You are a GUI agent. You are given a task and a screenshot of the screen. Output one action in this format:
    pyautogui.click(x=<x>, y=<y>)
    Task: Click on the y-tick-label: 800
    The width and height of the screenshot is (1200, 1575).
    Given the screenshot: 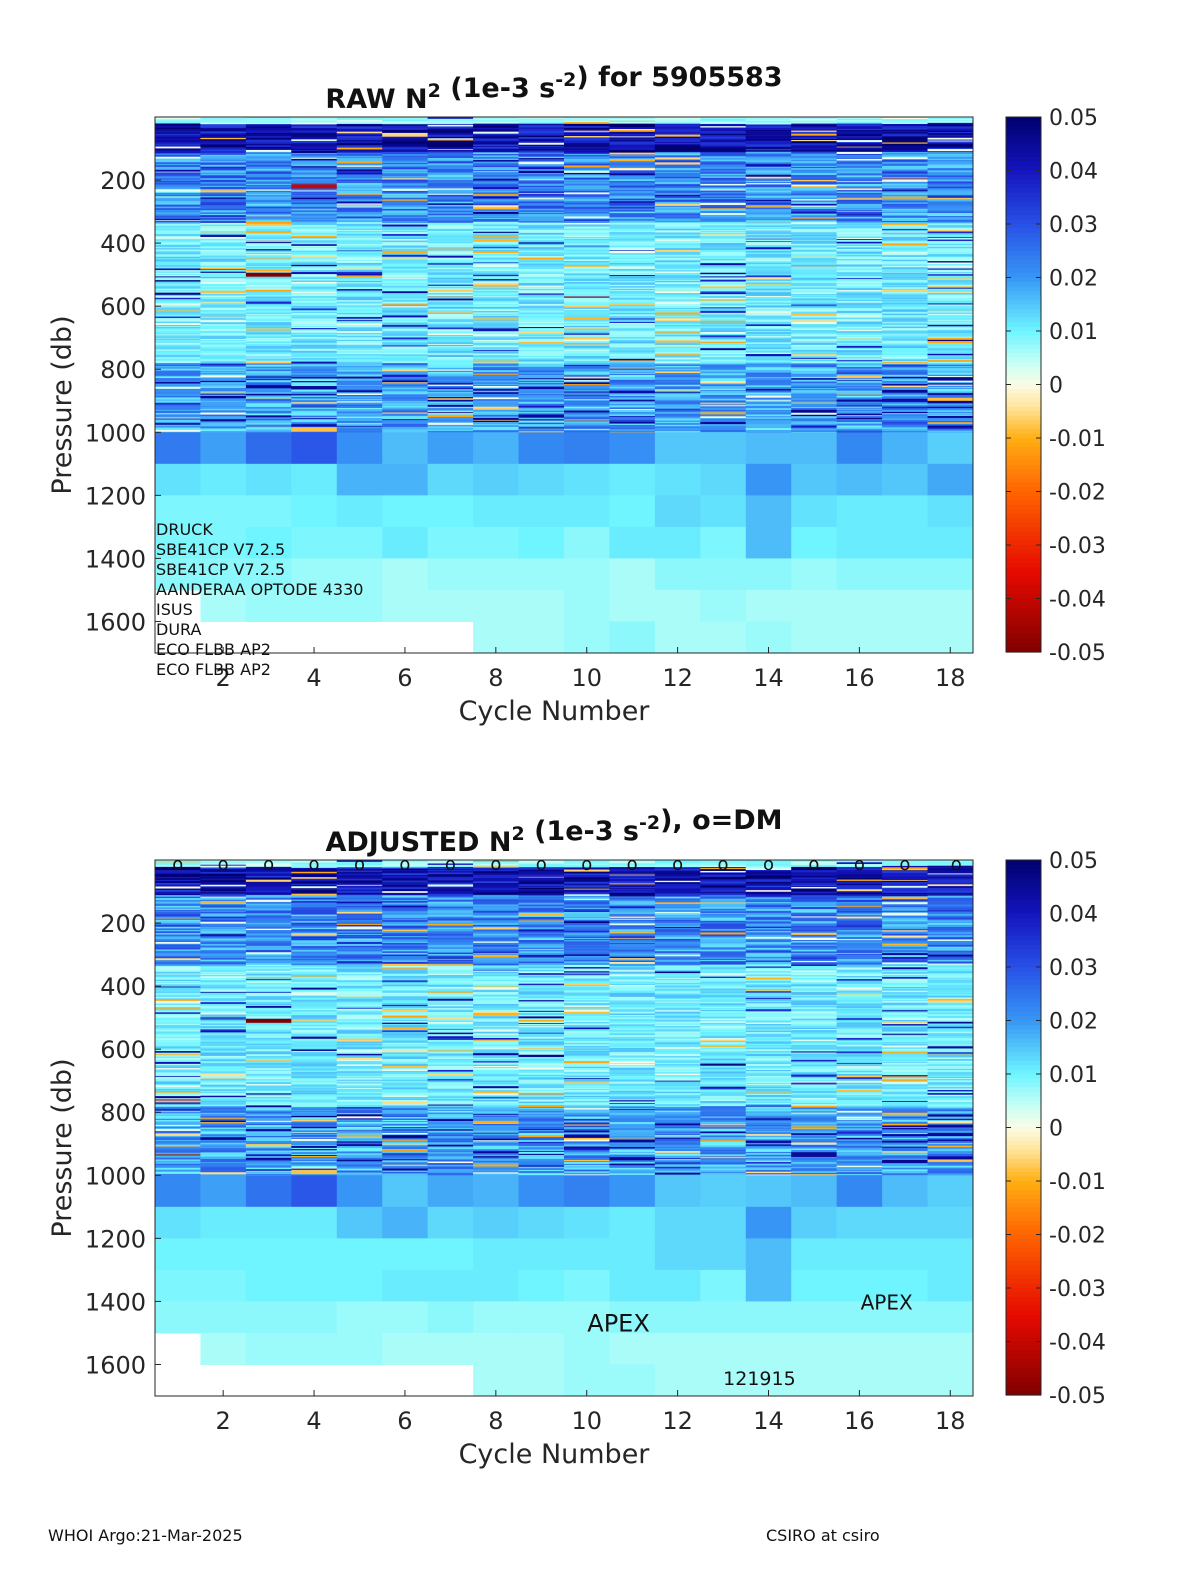 What is the action you would take?
    pyautogui.click(x=123, y=370)
    